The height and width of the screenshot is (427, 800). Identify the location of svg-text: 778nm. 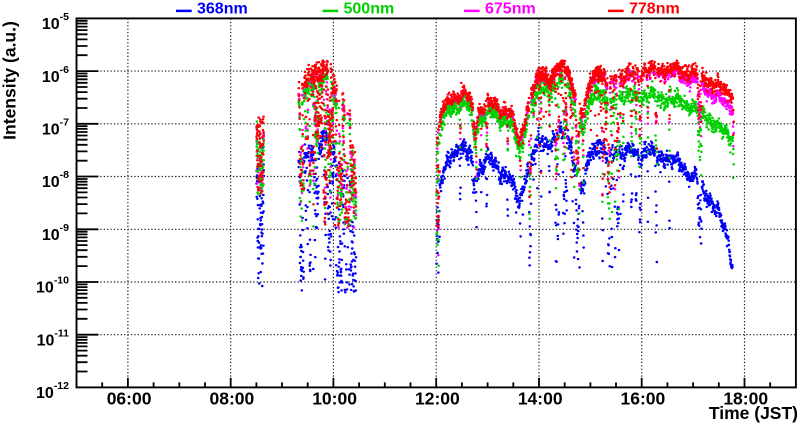
(654, 9).